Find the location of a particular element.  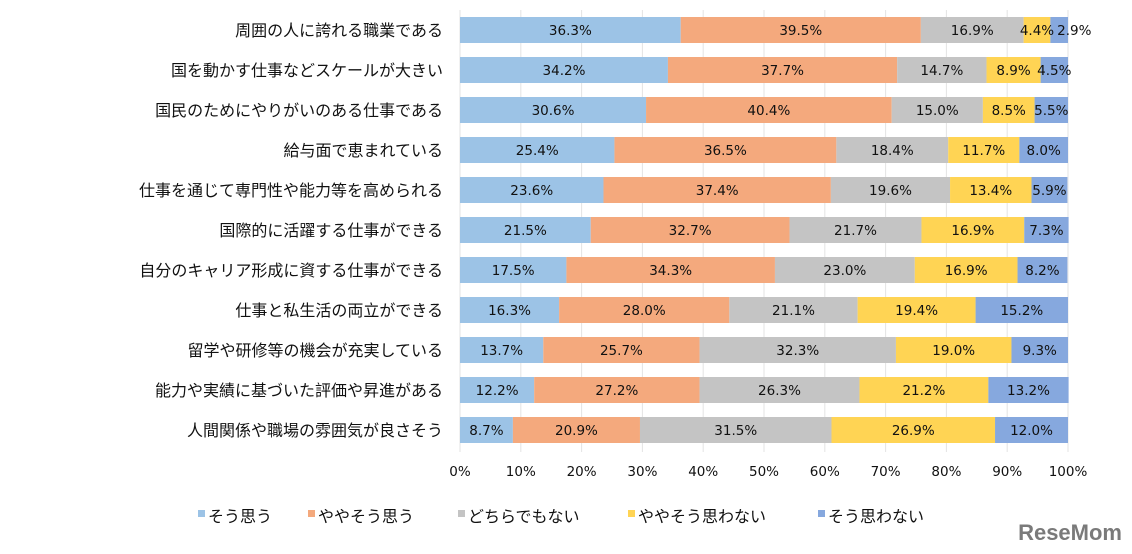

data-label: 19.6% is located at coordinates (890, 191).